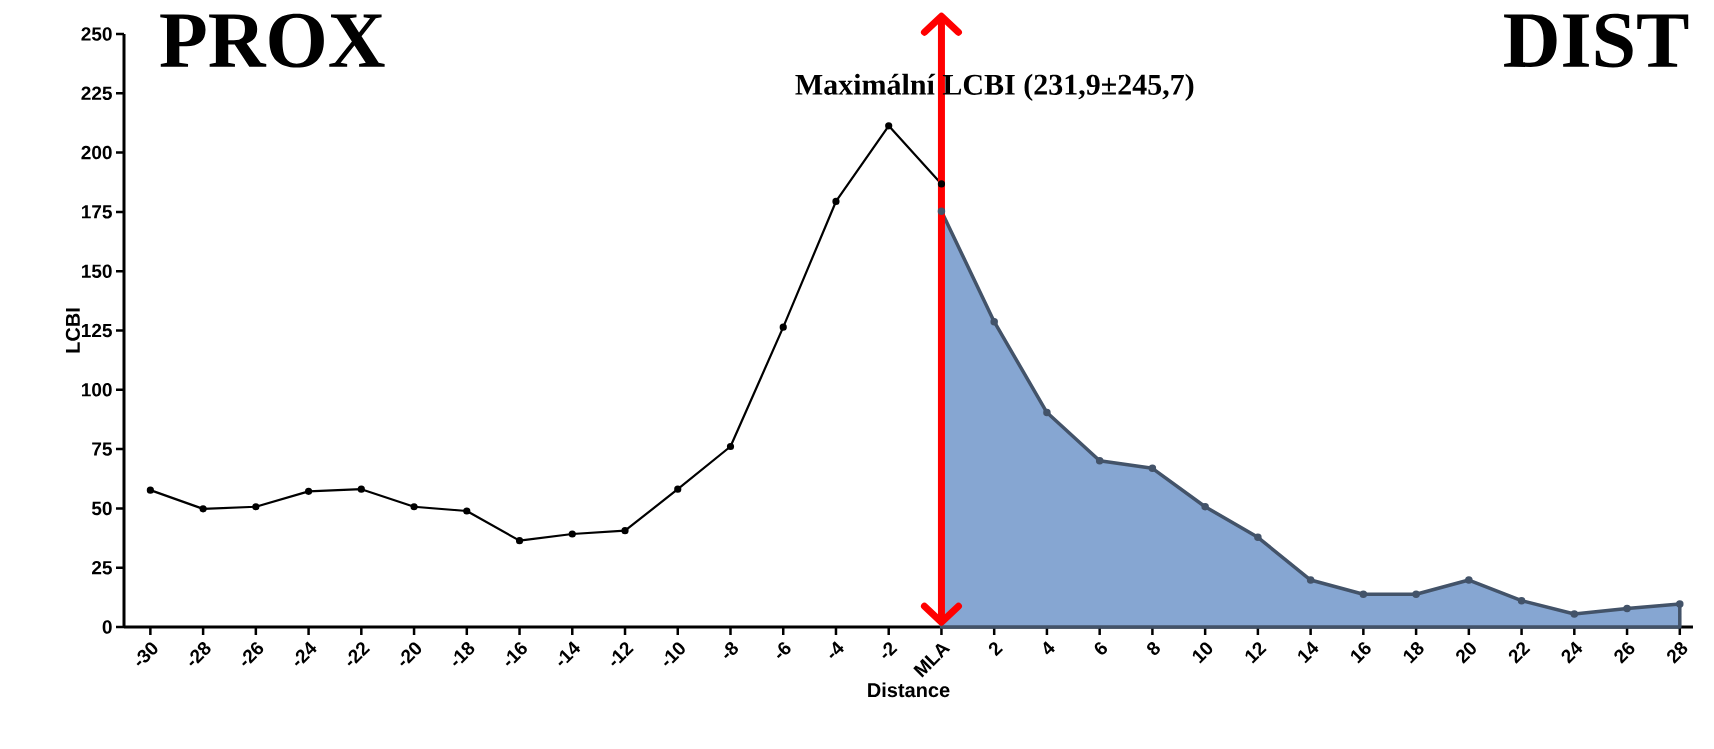 This screenshot has width=1714, height=749. I want to click on x-tick-label: 22, so click(1519, 653).